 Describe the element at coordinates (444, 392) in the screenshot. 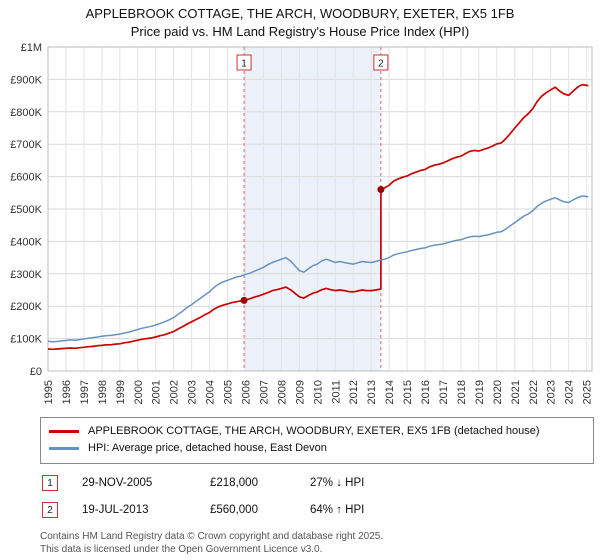

I see `svg-text: 2017` at that location.